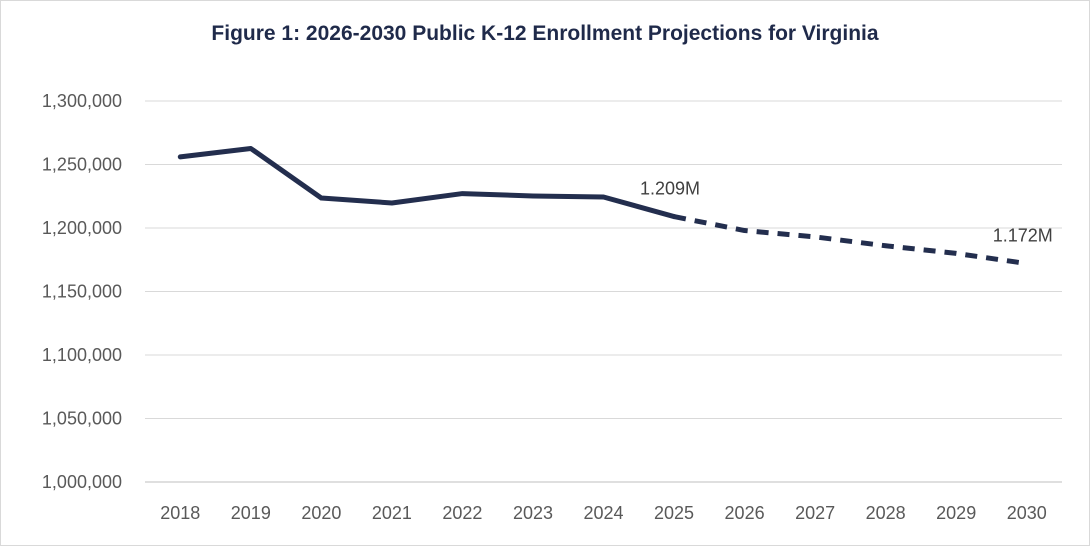  What do you see at coordinates (321, 513) in the screenshot?
I see `x-tick-label: 2020` at bounding box center [321, 513].